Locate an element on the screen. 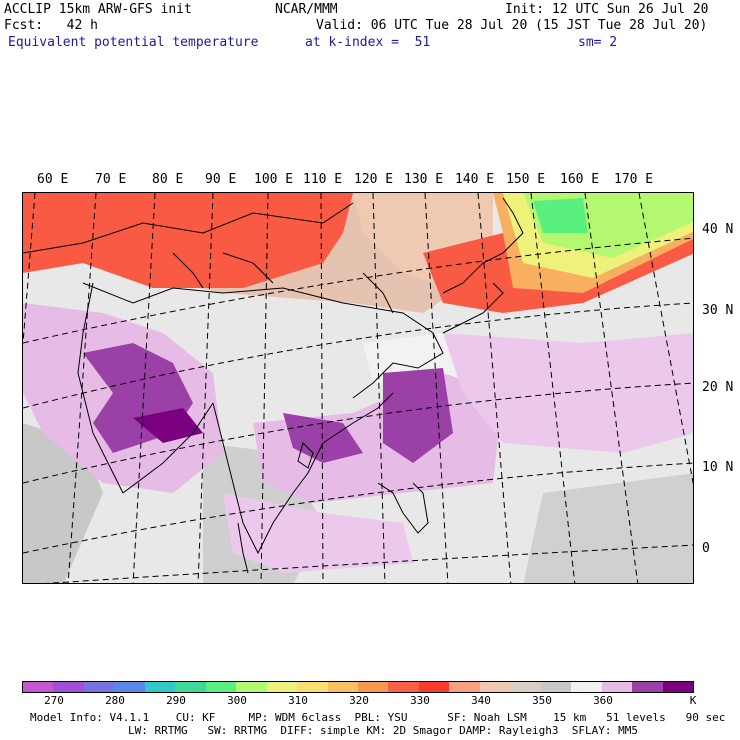 The height and width of the screenshot is (740, 740). lat-label: 20 N is located at coordinates (718, 387).